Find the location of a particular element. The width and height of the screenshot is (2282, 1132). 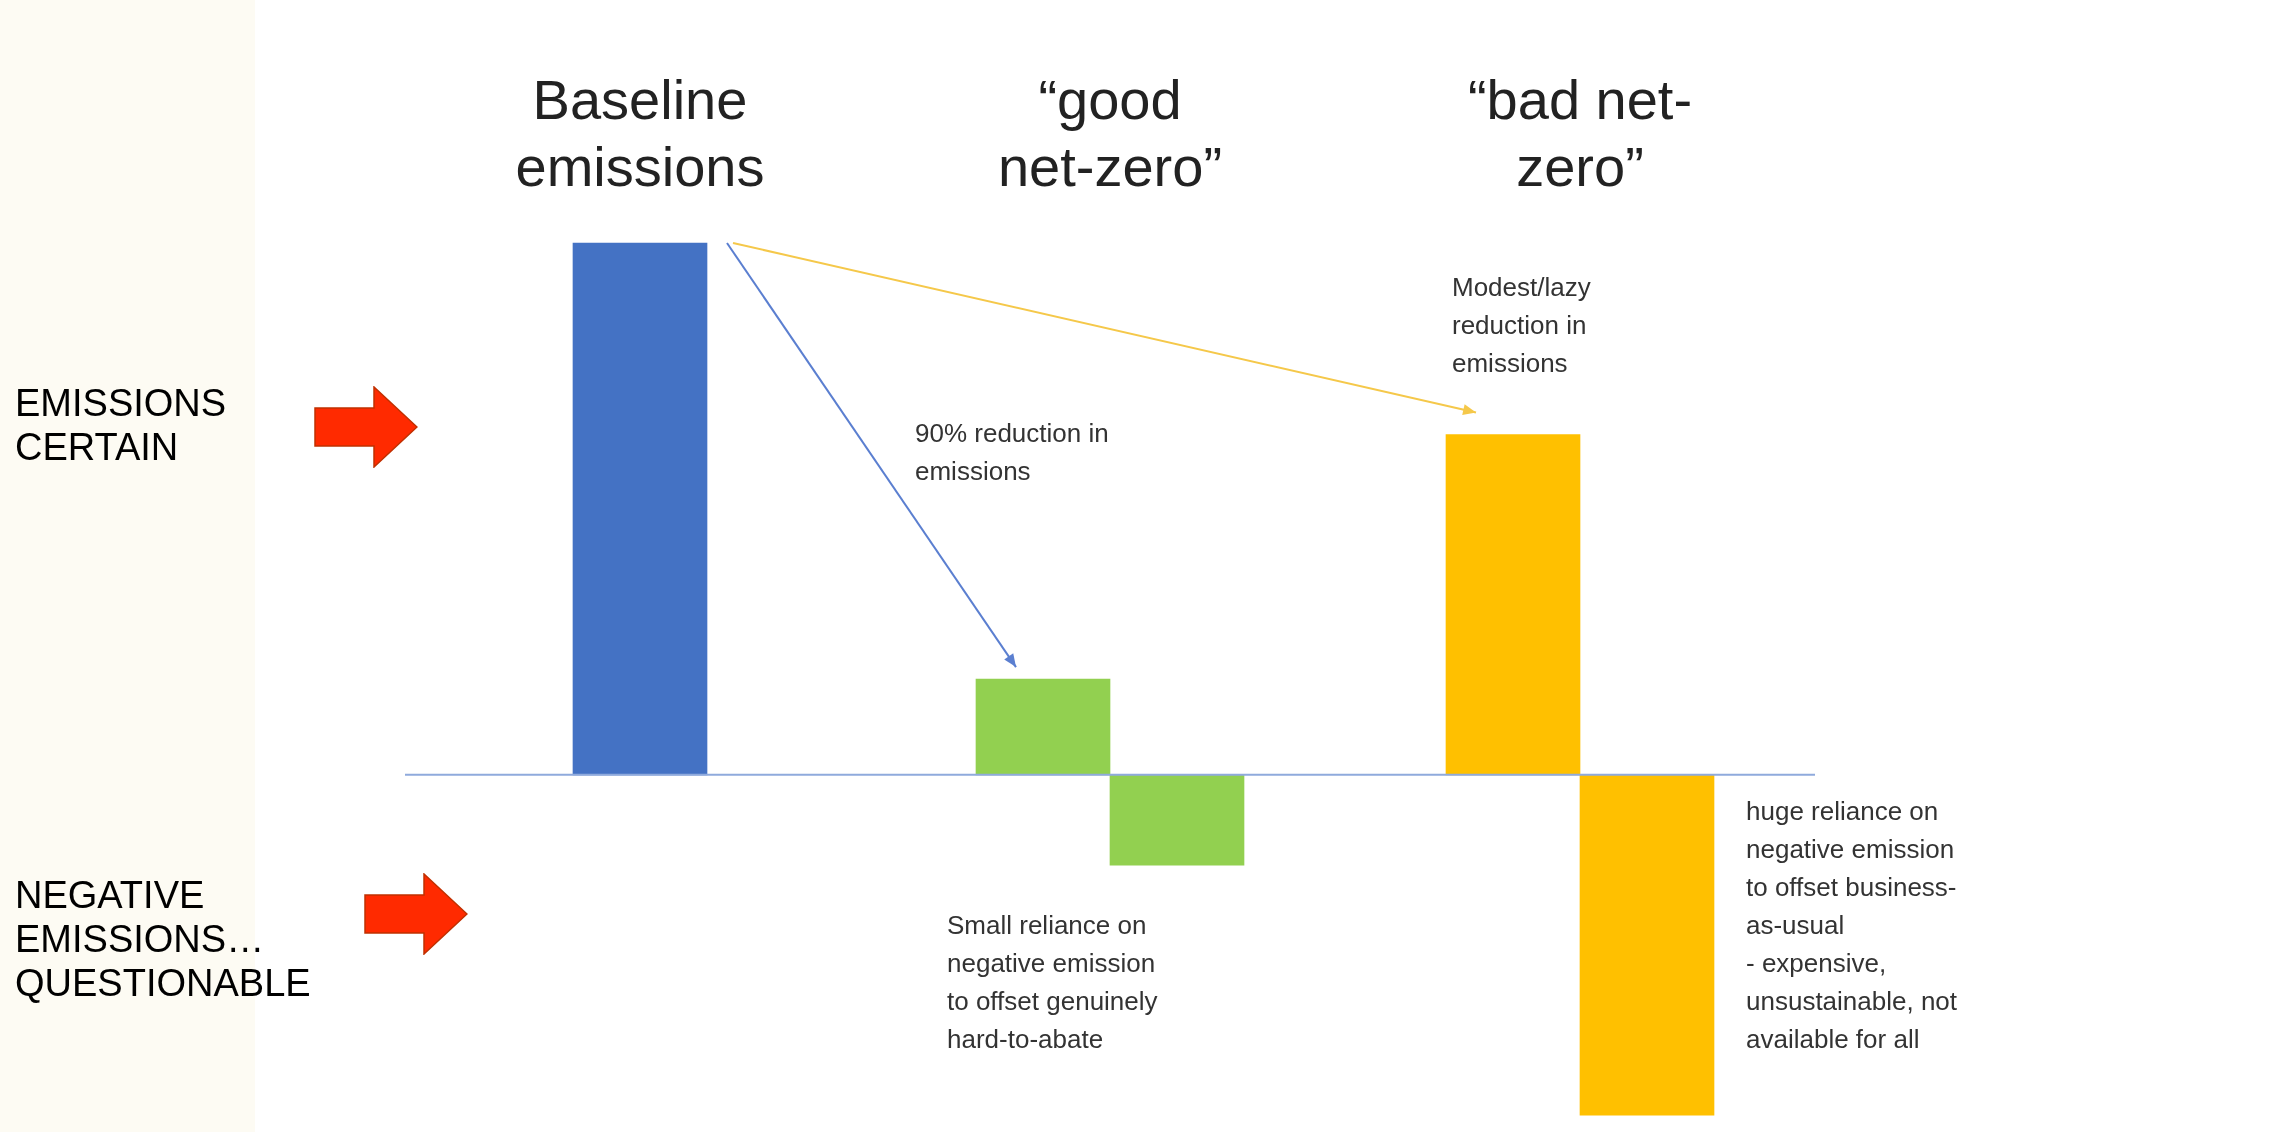

annotation: huge reliance on negative emission to offset business- as-usual - expensive, unsustainable, not available for all is located at coordinates (1852, 925).